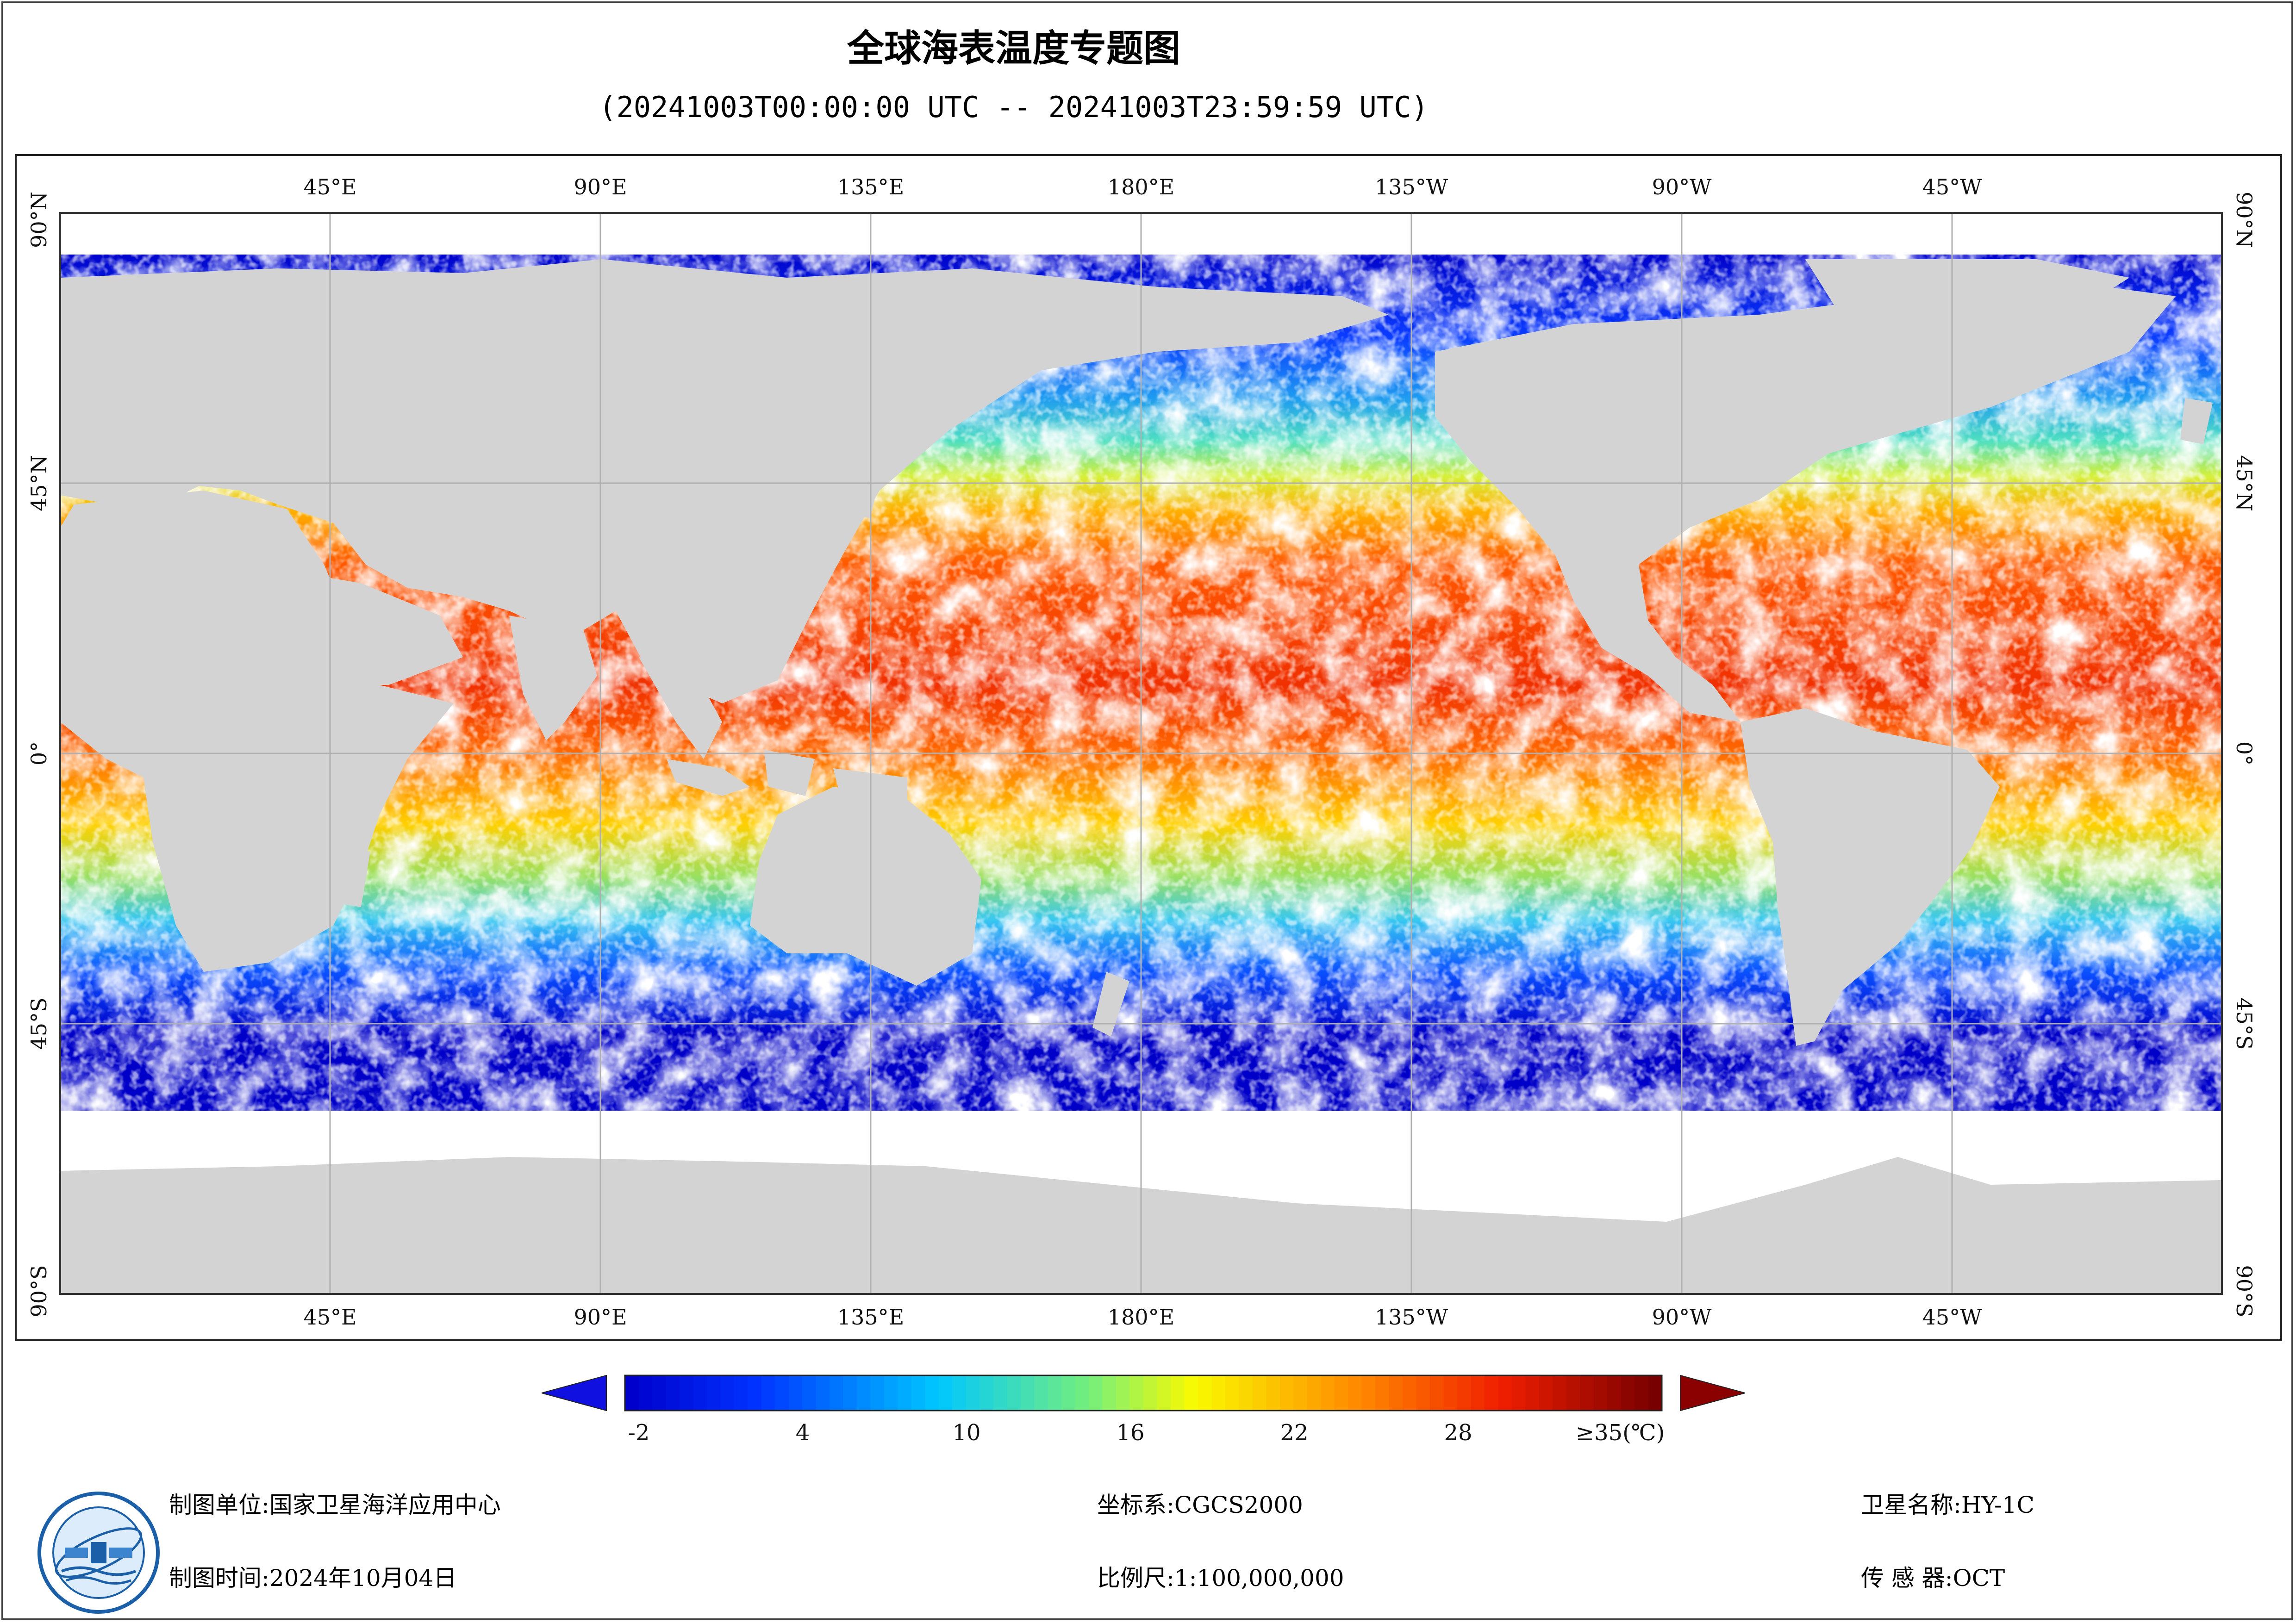 Image resolution: width=2296 pixels, height=1623 pixels. I want to click on scale-info: 比例尺:1:100,000,000, so click(1220, 1578).